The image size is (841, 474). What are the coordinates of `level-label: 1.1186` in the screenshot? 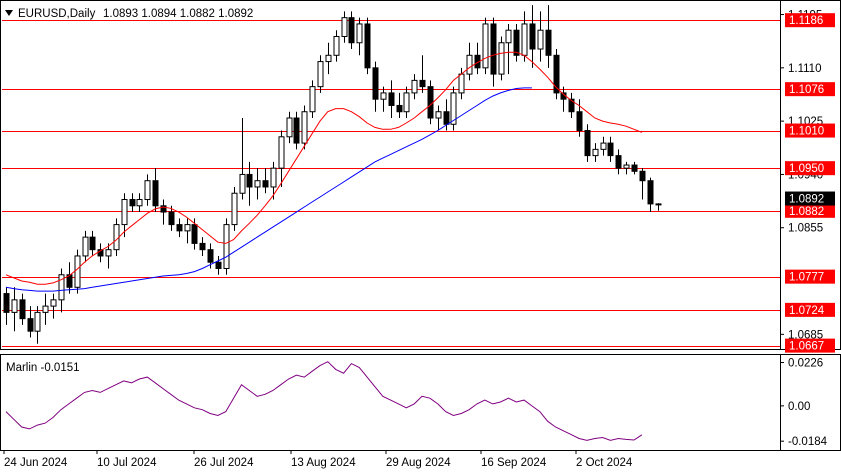 It's located at (806, 21).